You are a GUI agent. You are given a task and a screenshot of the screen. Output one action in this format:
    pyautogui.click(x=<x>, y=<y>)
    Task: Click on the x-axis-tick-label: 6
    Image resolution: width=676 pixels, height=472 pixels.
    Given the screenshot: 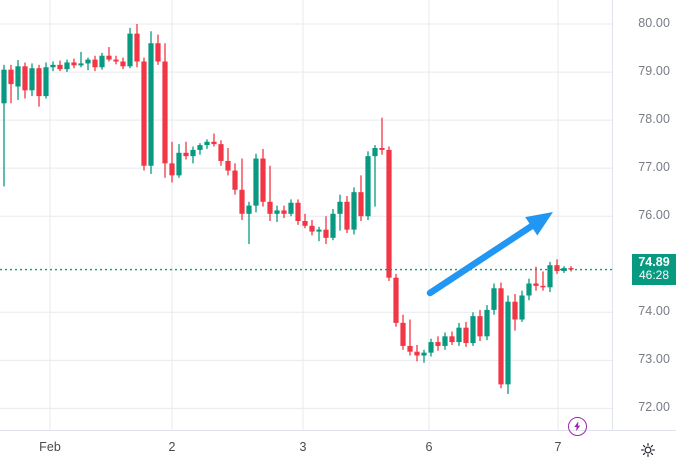 What is the action you would take?
    pyautogui.click(x=429, y=447)
    